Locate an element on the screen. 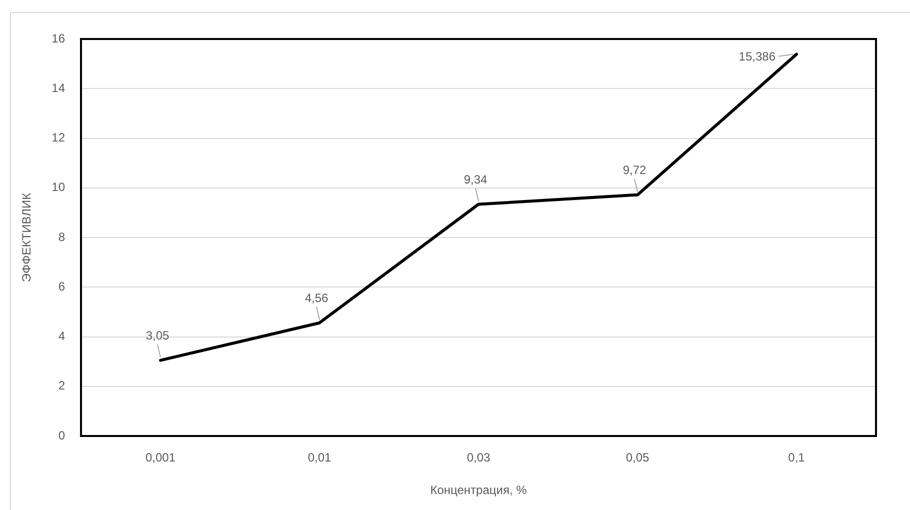 Image resolution: width=910 pixels, height=510 pixels. x-tick-label: 0,01 is located at coordinates (320, 457).